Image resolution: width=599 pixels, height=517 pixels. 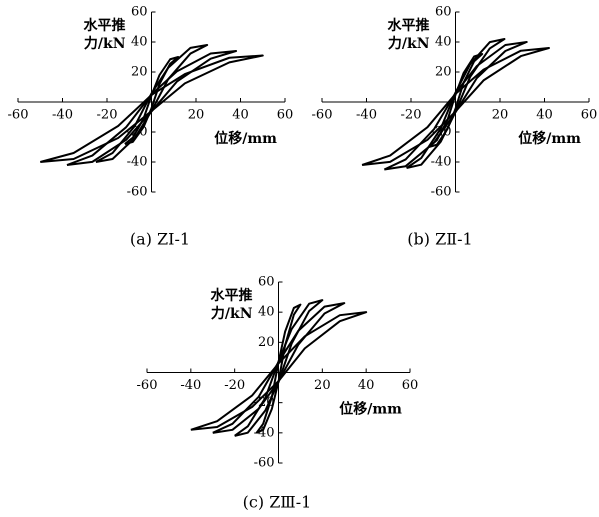 What do you see at coordinates (439, 239) in the screenshot?
I see `caption: (b) ZⅡ-1` at bounding box center [439, 239].